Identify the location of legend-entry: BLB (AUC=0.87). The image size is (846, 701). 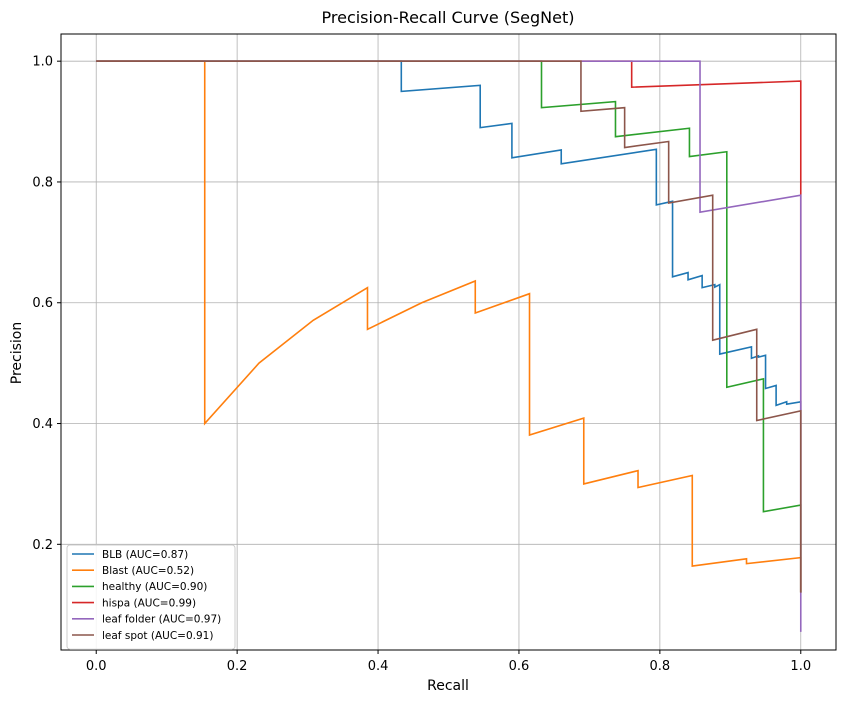
(145, 555).